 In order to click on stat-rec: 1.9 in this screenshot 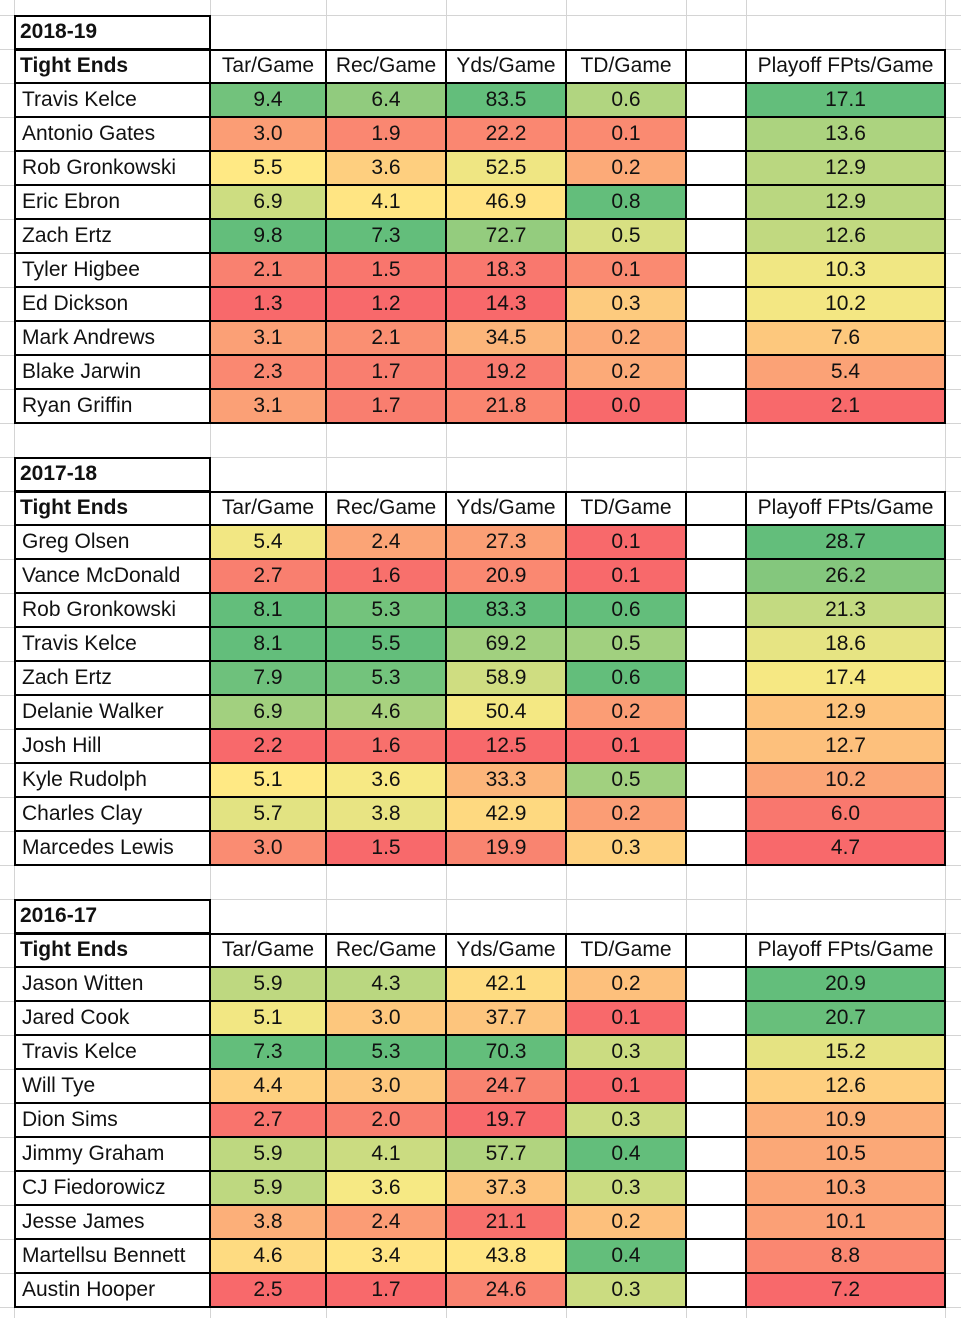, I will do `click(386, 134)`.